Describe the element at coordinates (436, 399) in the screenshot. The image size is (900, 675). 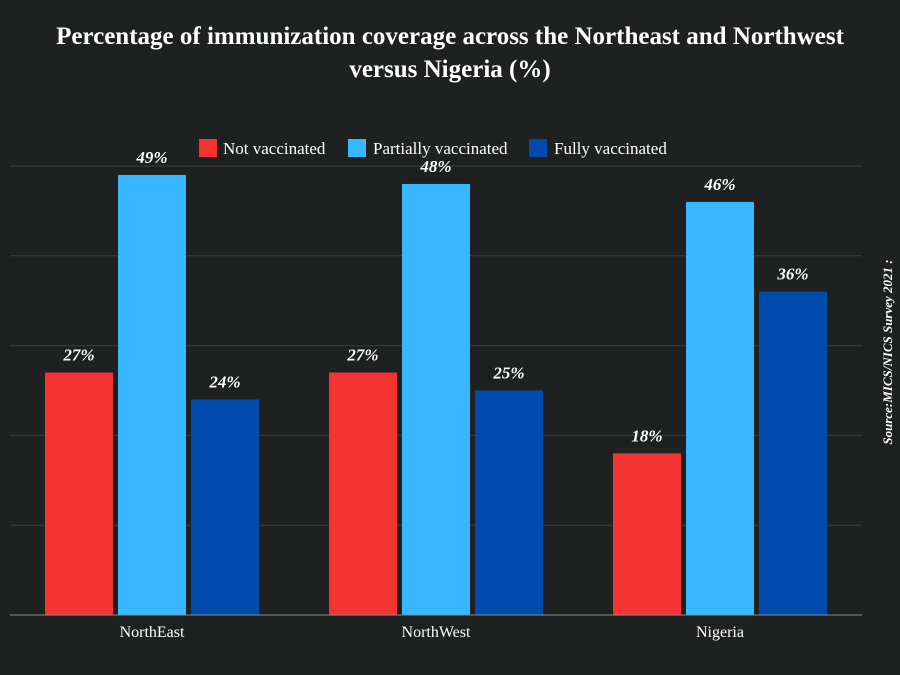
I see `bar-northwest-partially-vaccinated` at that location.